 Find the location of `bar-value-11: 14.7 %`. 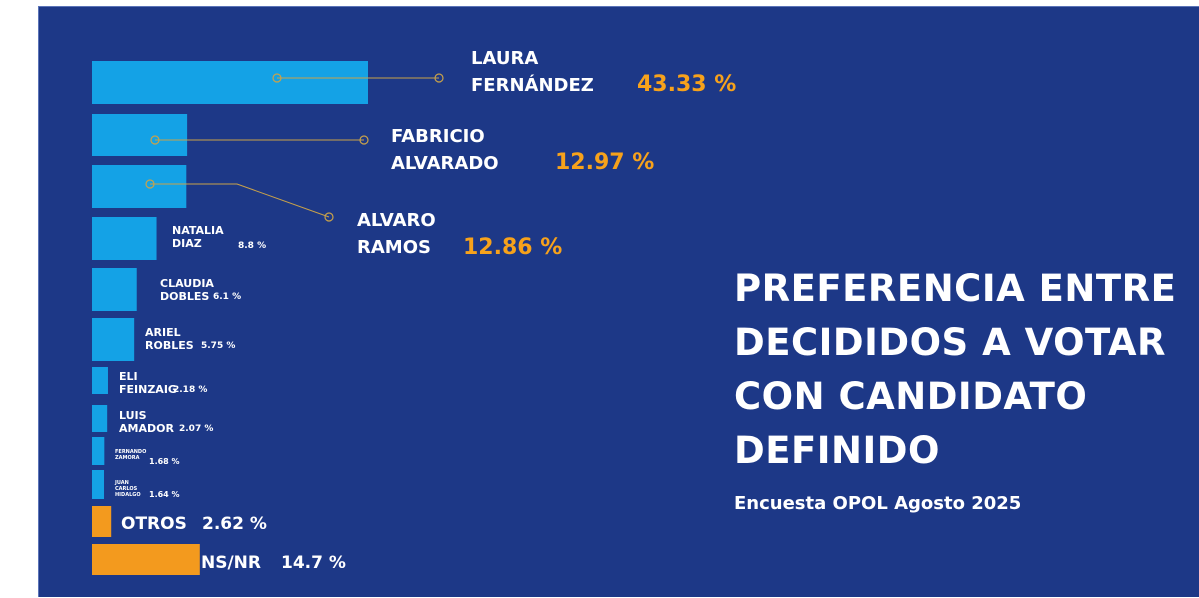

bar-value-11: 14.7 % is located at coordinates (313, 563).